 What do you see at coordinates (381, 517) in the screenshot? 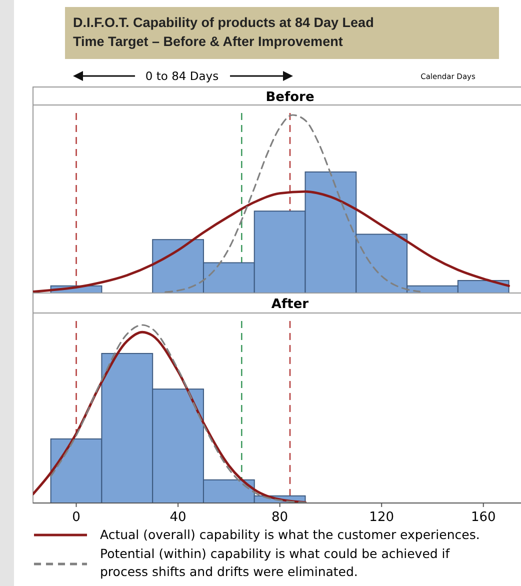
I see `x-tick-label: 120` at bounding box center [381, 517].